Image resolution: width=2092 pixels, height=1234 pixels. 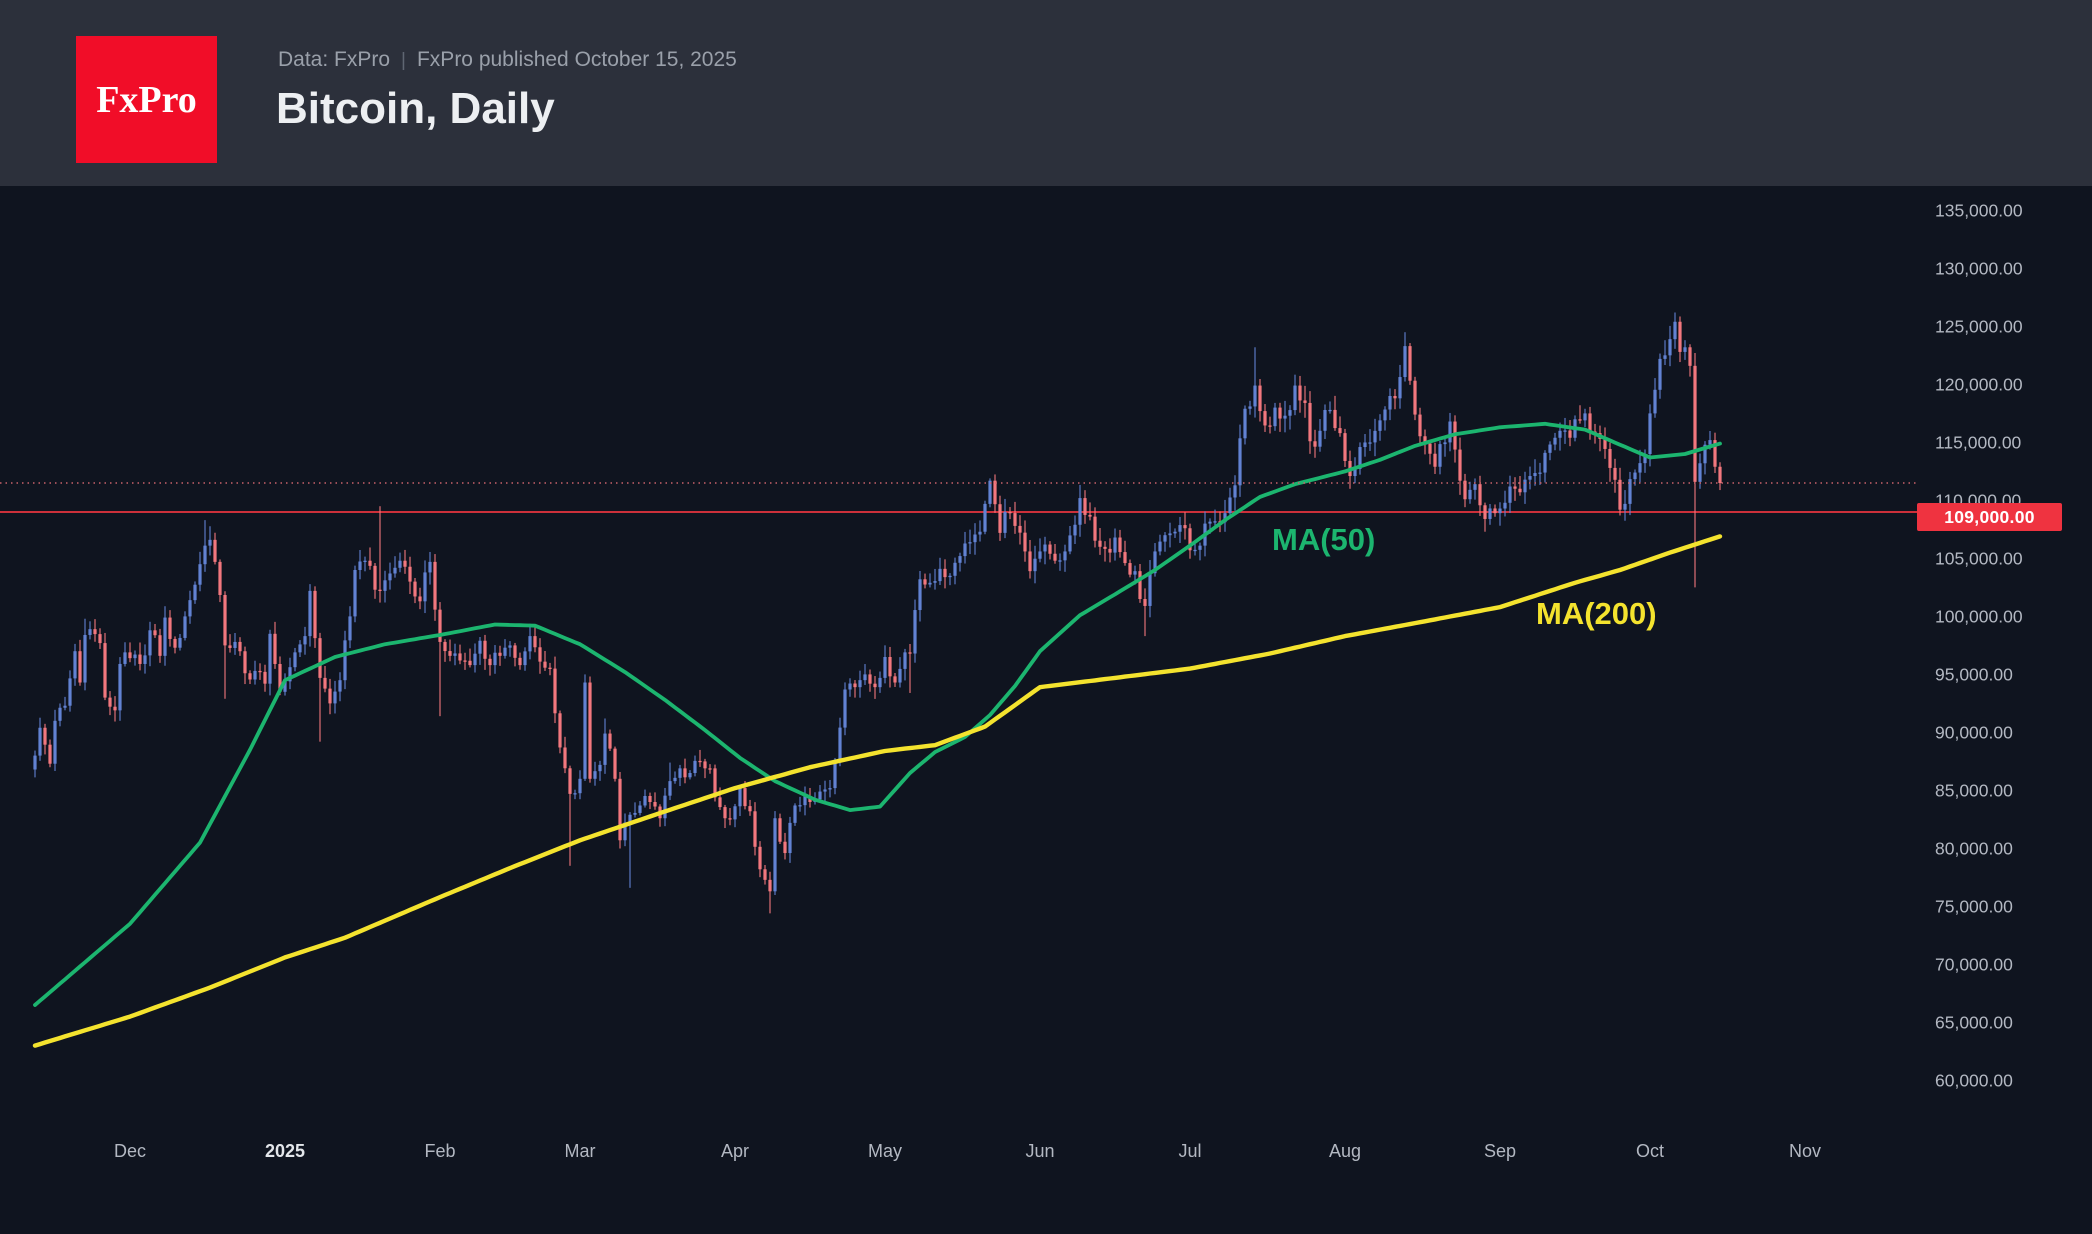 I want to click on price-tick-label: 60,000.00, so click(x=1974, y=1080).